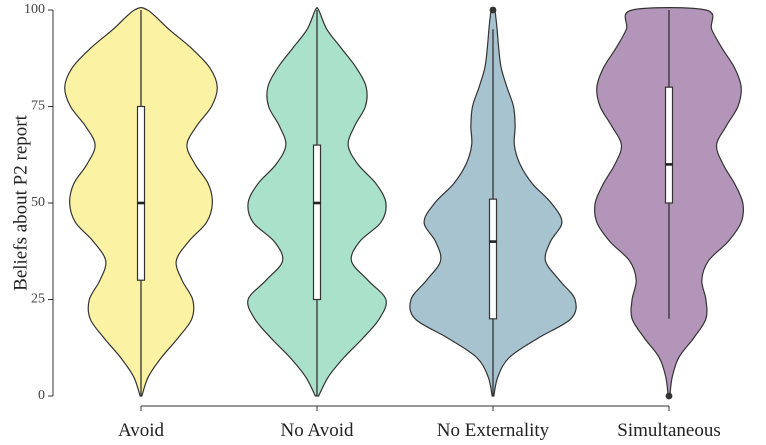 Image resolution: width=766 pixels, height=445 pixels. Describe the element at coordinates (493, 10) in the screenshot. I see `outlier-point-no-externality` at that location.